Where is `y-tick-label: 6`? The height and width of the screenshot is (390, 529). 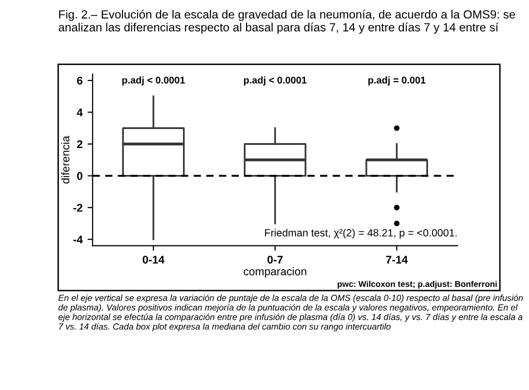
y-tick-label: 6 is located at coordinates (79, 80).